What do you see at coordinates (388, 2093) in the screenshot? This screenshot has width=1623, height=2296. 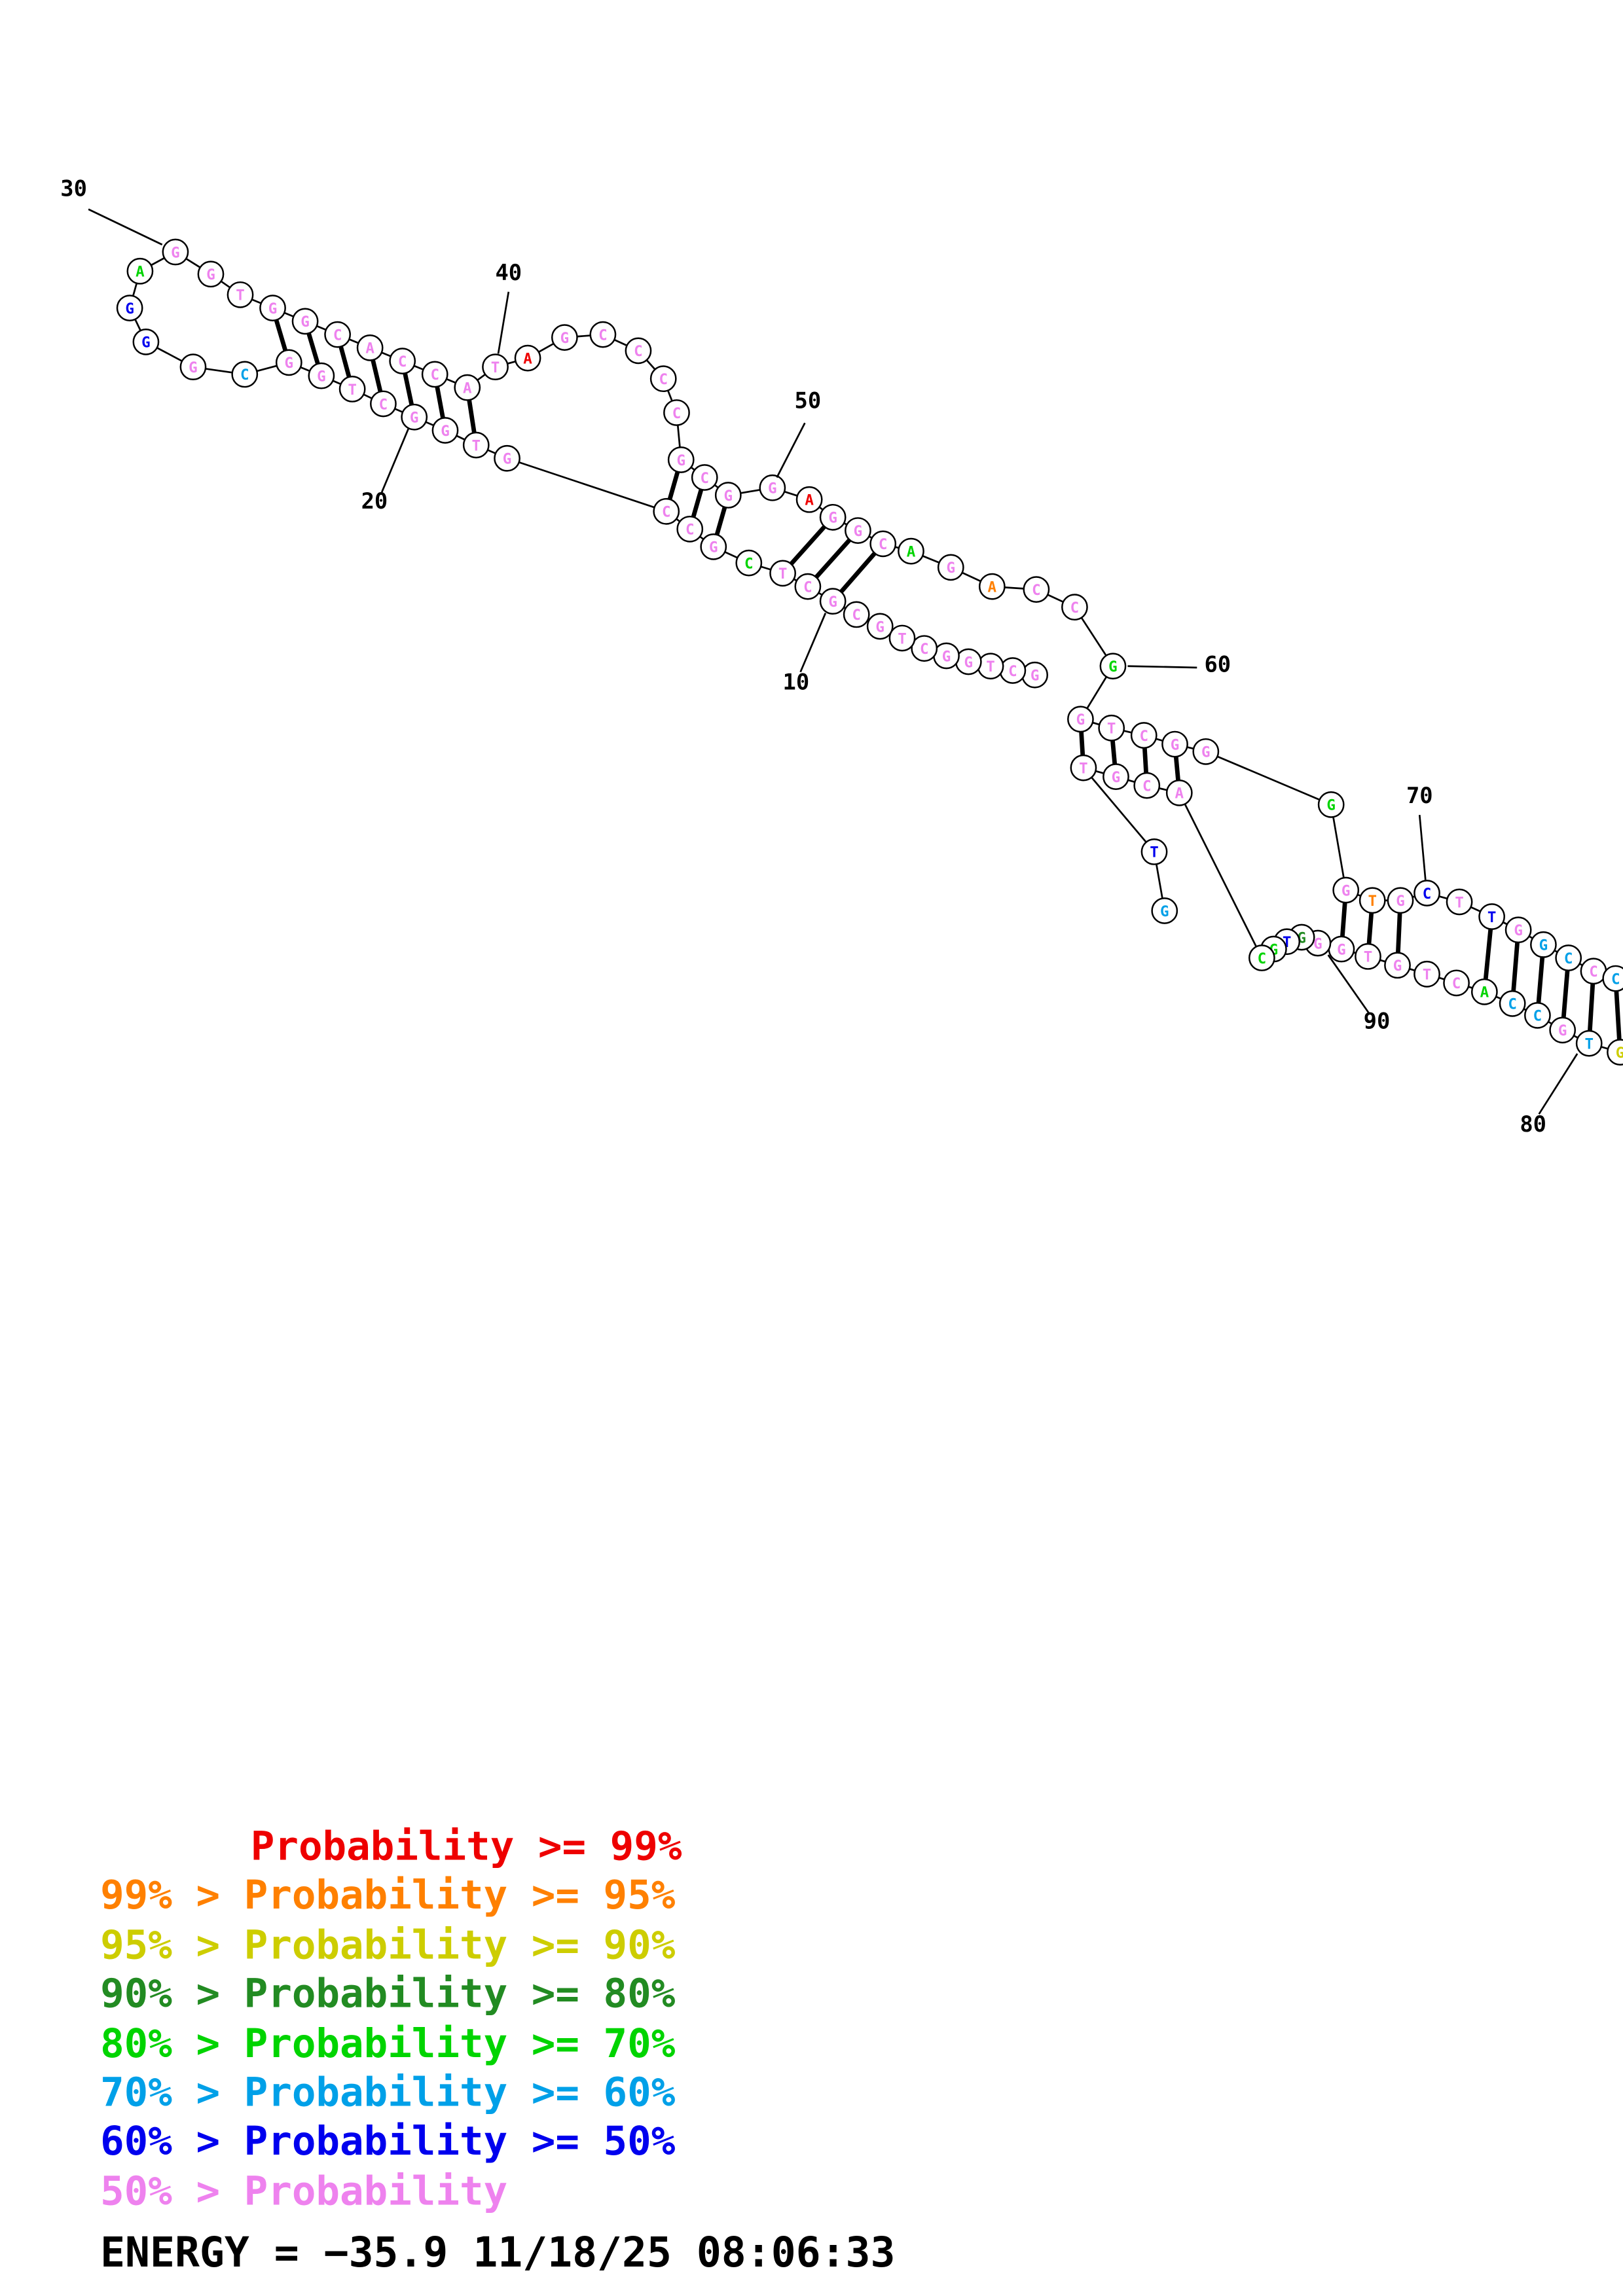 I see `legend-entry: 70% > Probability >= 60%` at bounding box center [388, 2093].